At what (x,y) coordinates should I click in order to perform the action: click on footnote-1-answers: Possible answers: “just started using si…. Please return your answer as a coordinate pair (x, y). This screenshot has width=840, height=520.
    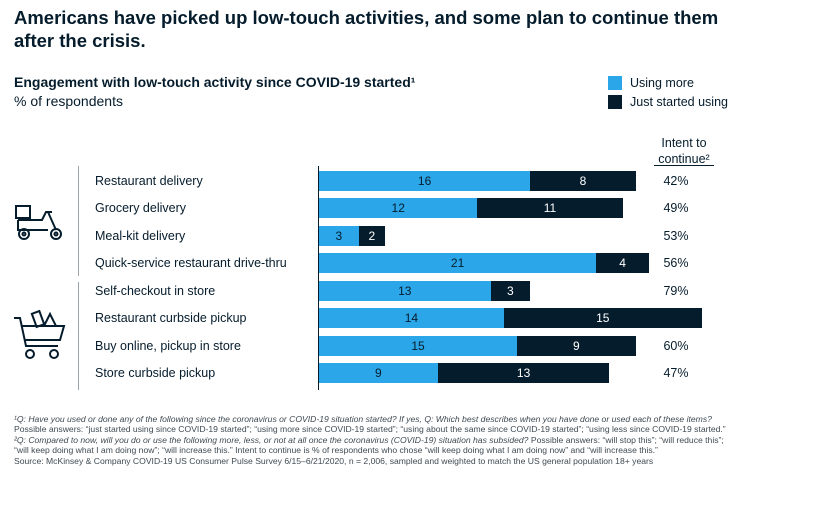
    Looking at the image, I should click on (370, 429).